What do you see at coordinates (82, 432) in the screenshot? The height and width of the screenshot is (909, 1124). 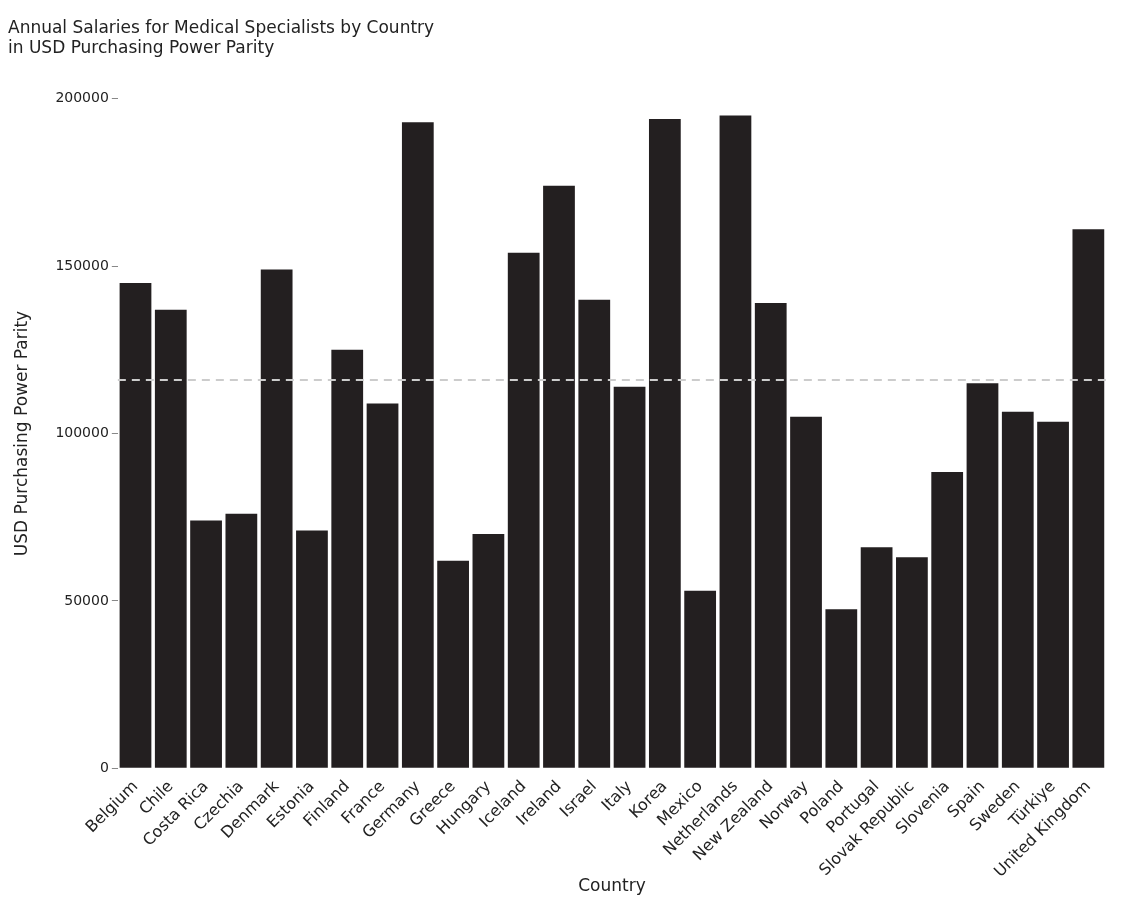 I see `y-tick-label: 100000` at bounding box center [82, 432].